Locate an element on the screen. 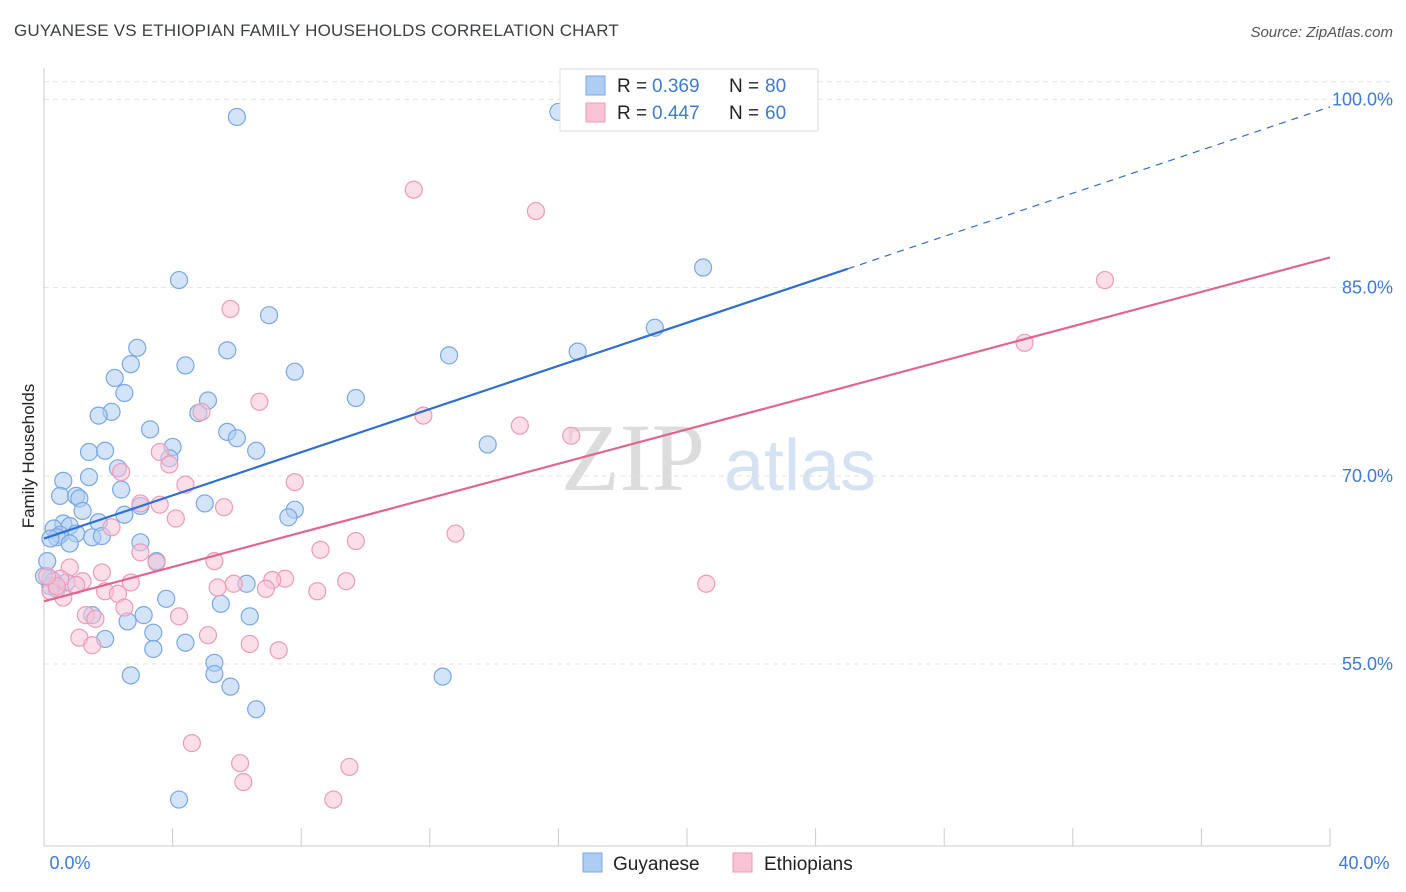 The height and width of the screenshot is (892, 1406). bottom-legend-swatch-guyanese is located at coordinates (592, 862).